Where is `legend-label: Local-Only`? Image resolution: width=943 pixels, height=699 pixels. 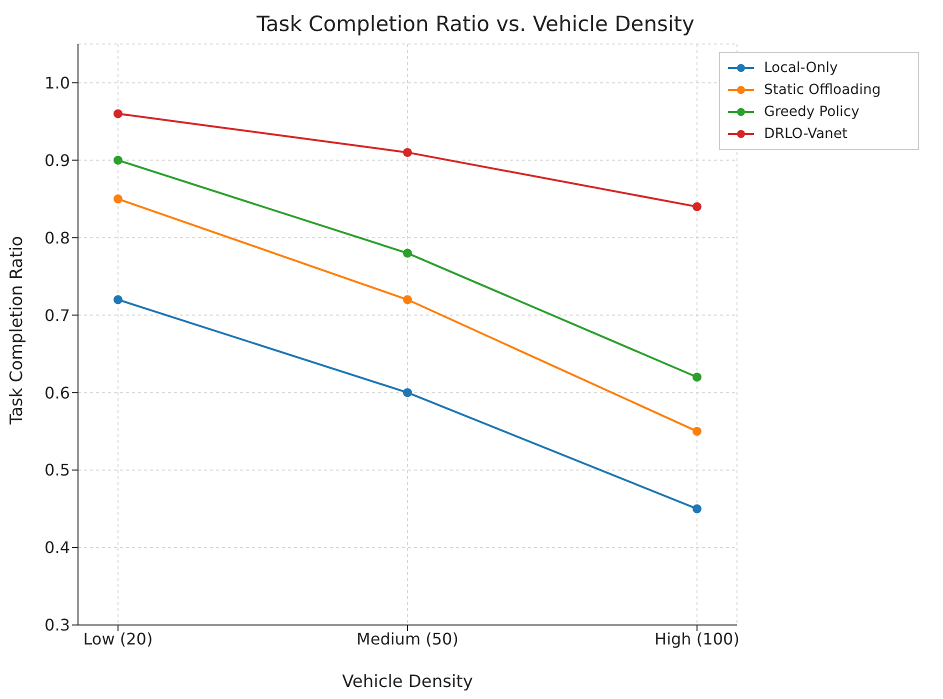
legend-label: Local-Only is located at coordinates (801, 68).